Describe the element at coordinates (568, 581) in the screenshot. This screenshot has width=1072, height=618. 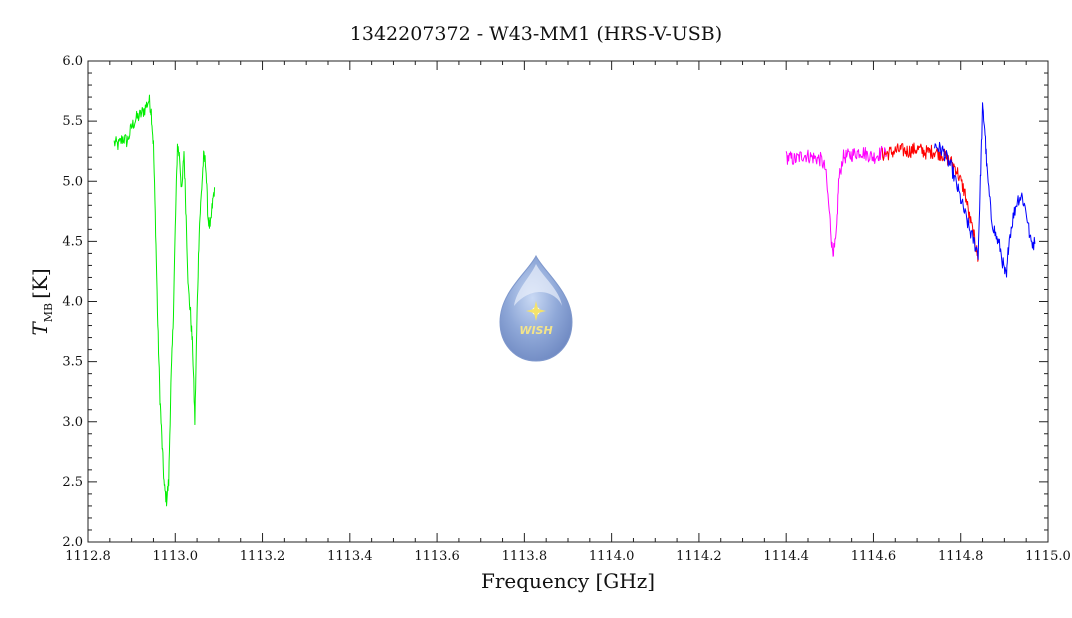
I see `x-axis-label: Frequency [GHz]` at that location.